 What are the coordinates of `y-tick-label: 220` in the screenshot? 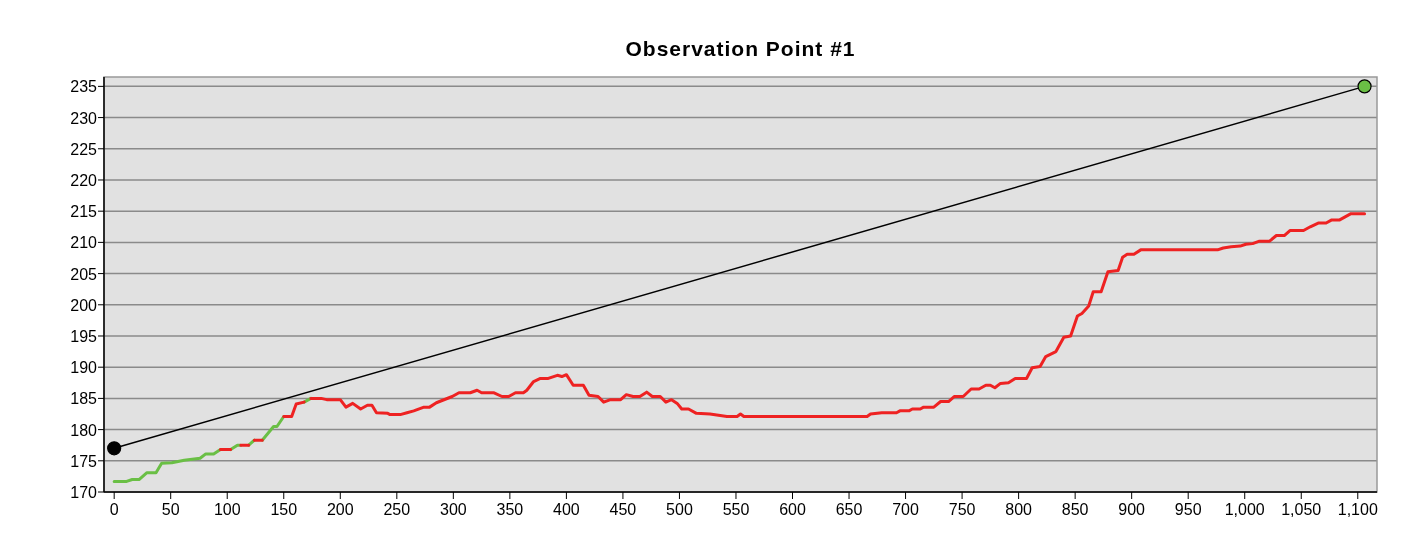 It's located at (84, 180).